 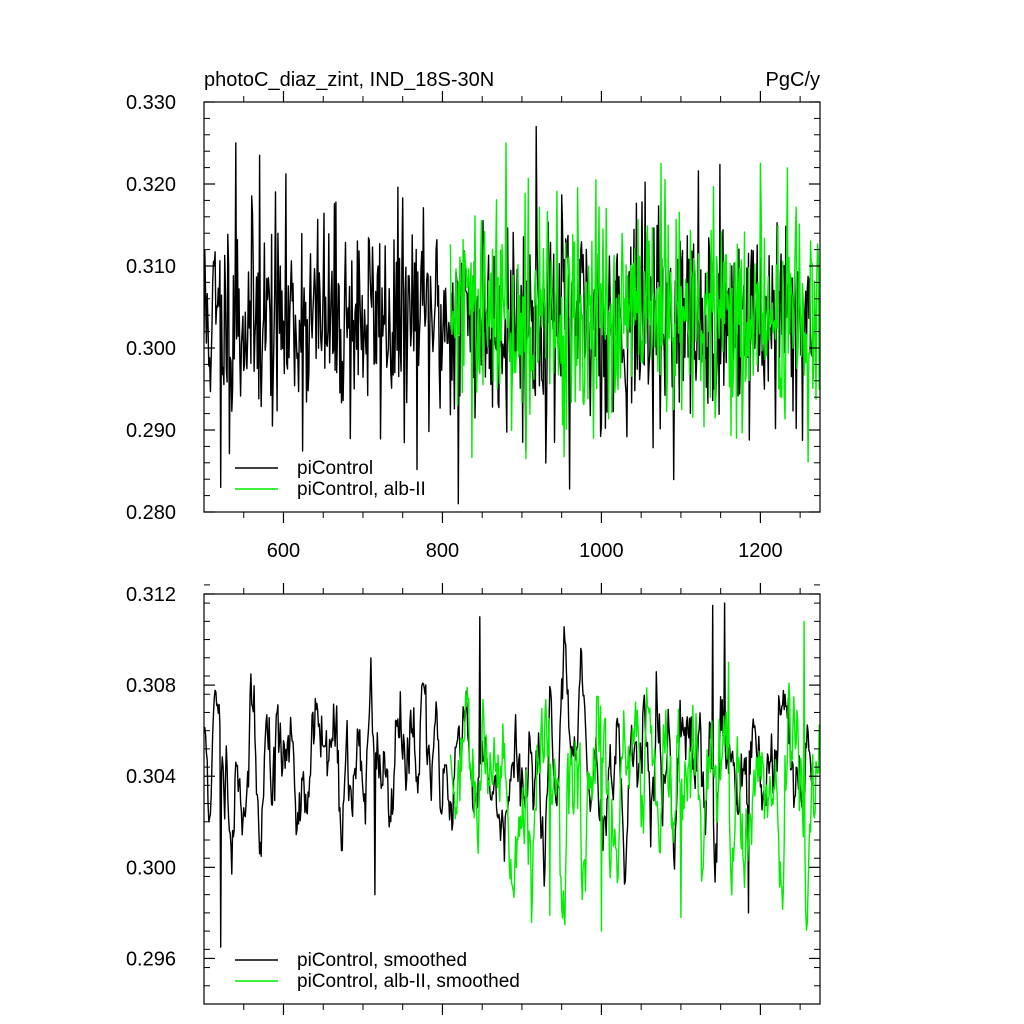 I want to click on bottom-axis-labels: 0.296 0.300 0.304 0.308 0.312, so click(x=151, y=777).